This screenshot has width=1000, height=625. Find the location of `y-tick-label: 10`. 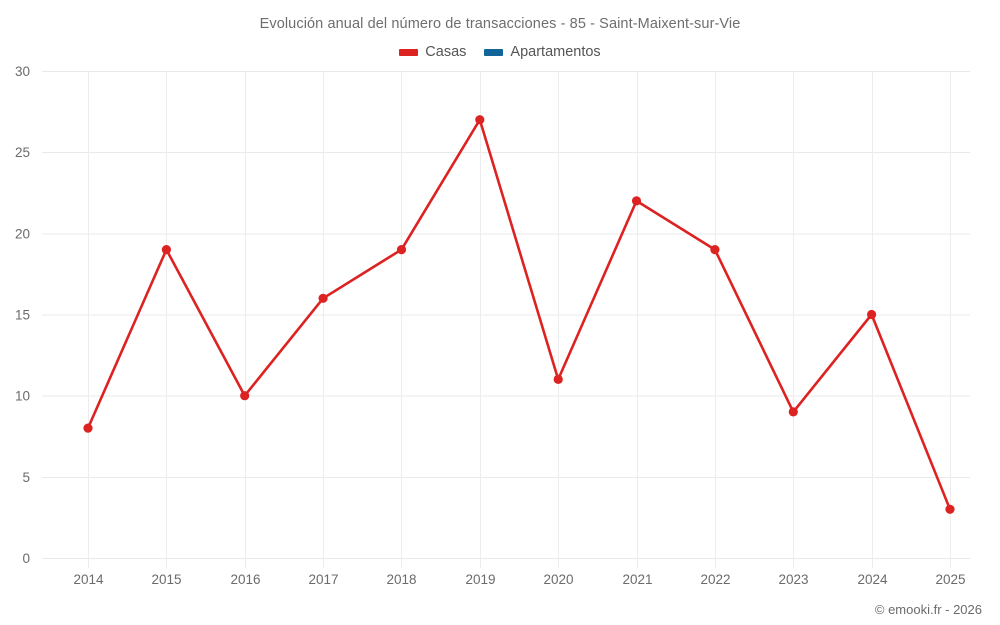

y-tick-label: 10 is located at coordinates (22, 396).